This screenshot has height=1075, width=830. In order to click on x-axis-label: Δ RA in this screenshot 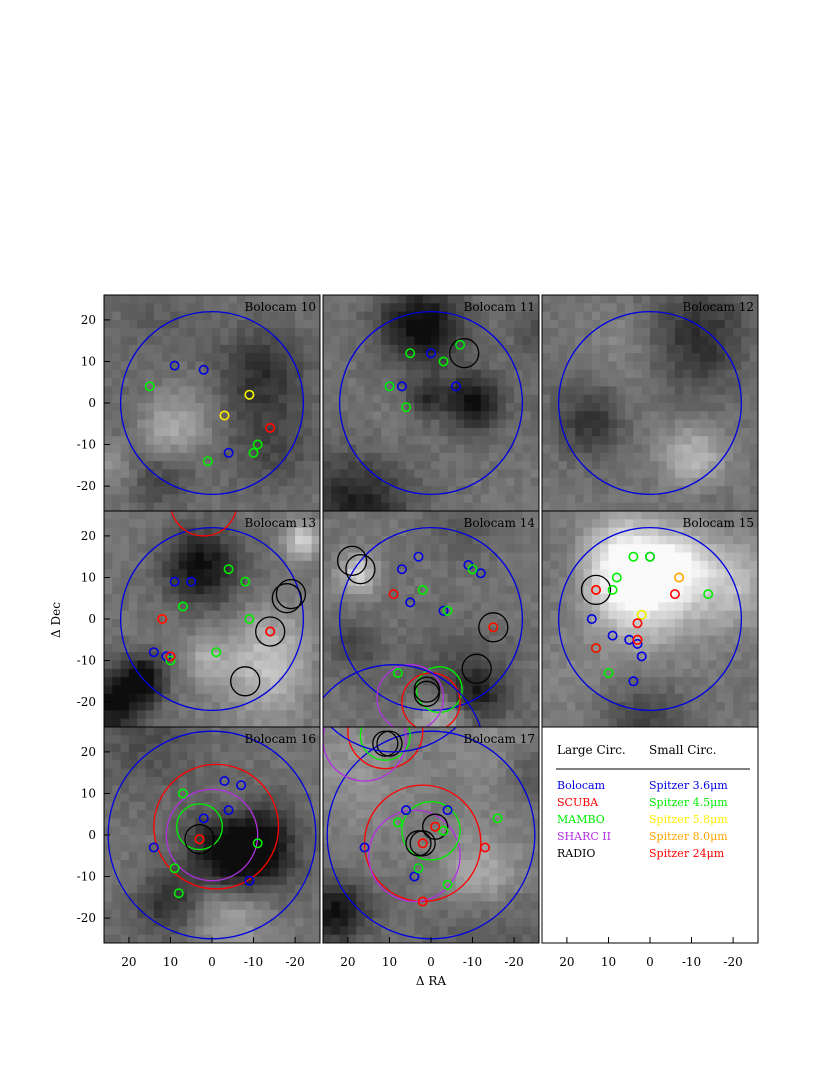, I will do `click(431, 981)`.